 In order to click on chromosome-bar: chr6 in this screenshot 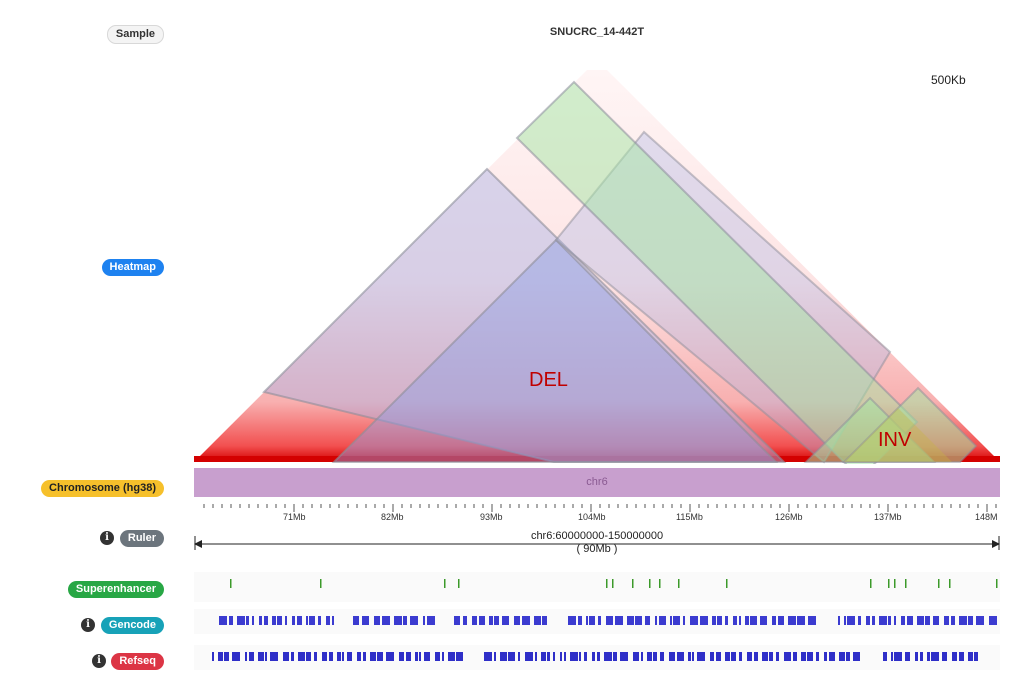, I will do `click(597, 482)`.